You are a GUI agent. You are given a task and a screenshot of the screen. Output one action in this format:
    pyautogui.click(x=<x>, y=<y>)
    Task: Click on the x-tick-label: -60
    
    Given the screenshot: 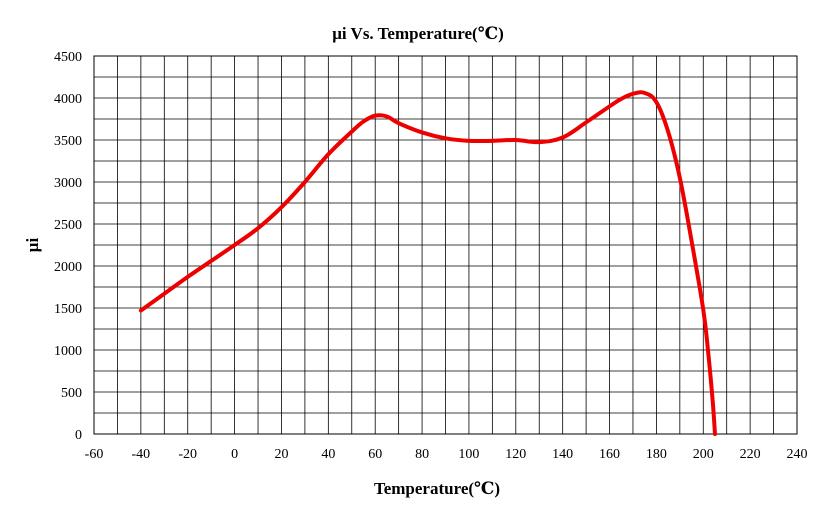 What is the action you would take?
    pyautogui.click(x=94, y=454)
    